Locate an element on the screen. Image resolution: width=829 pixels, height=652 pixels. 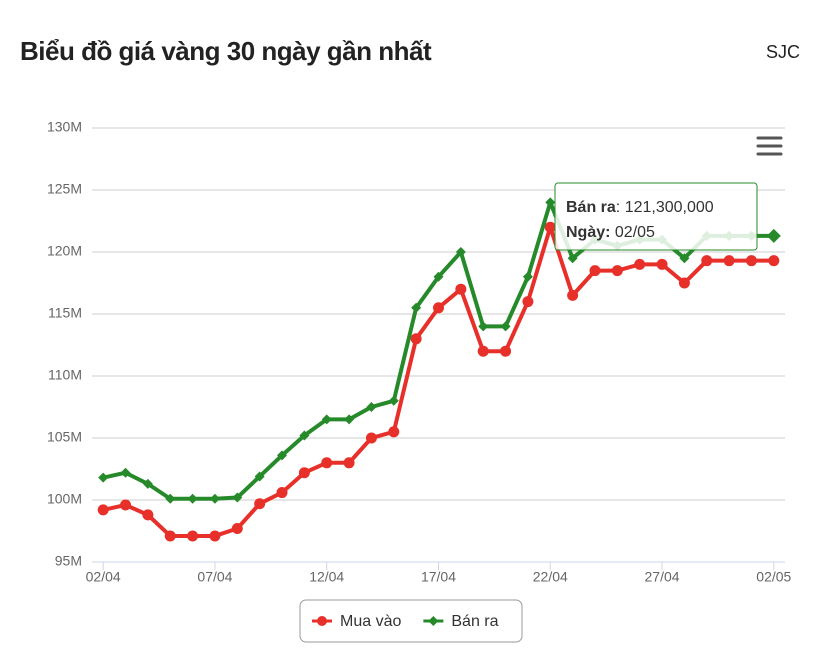
tooltip-box is located at coordinates (656, 216).